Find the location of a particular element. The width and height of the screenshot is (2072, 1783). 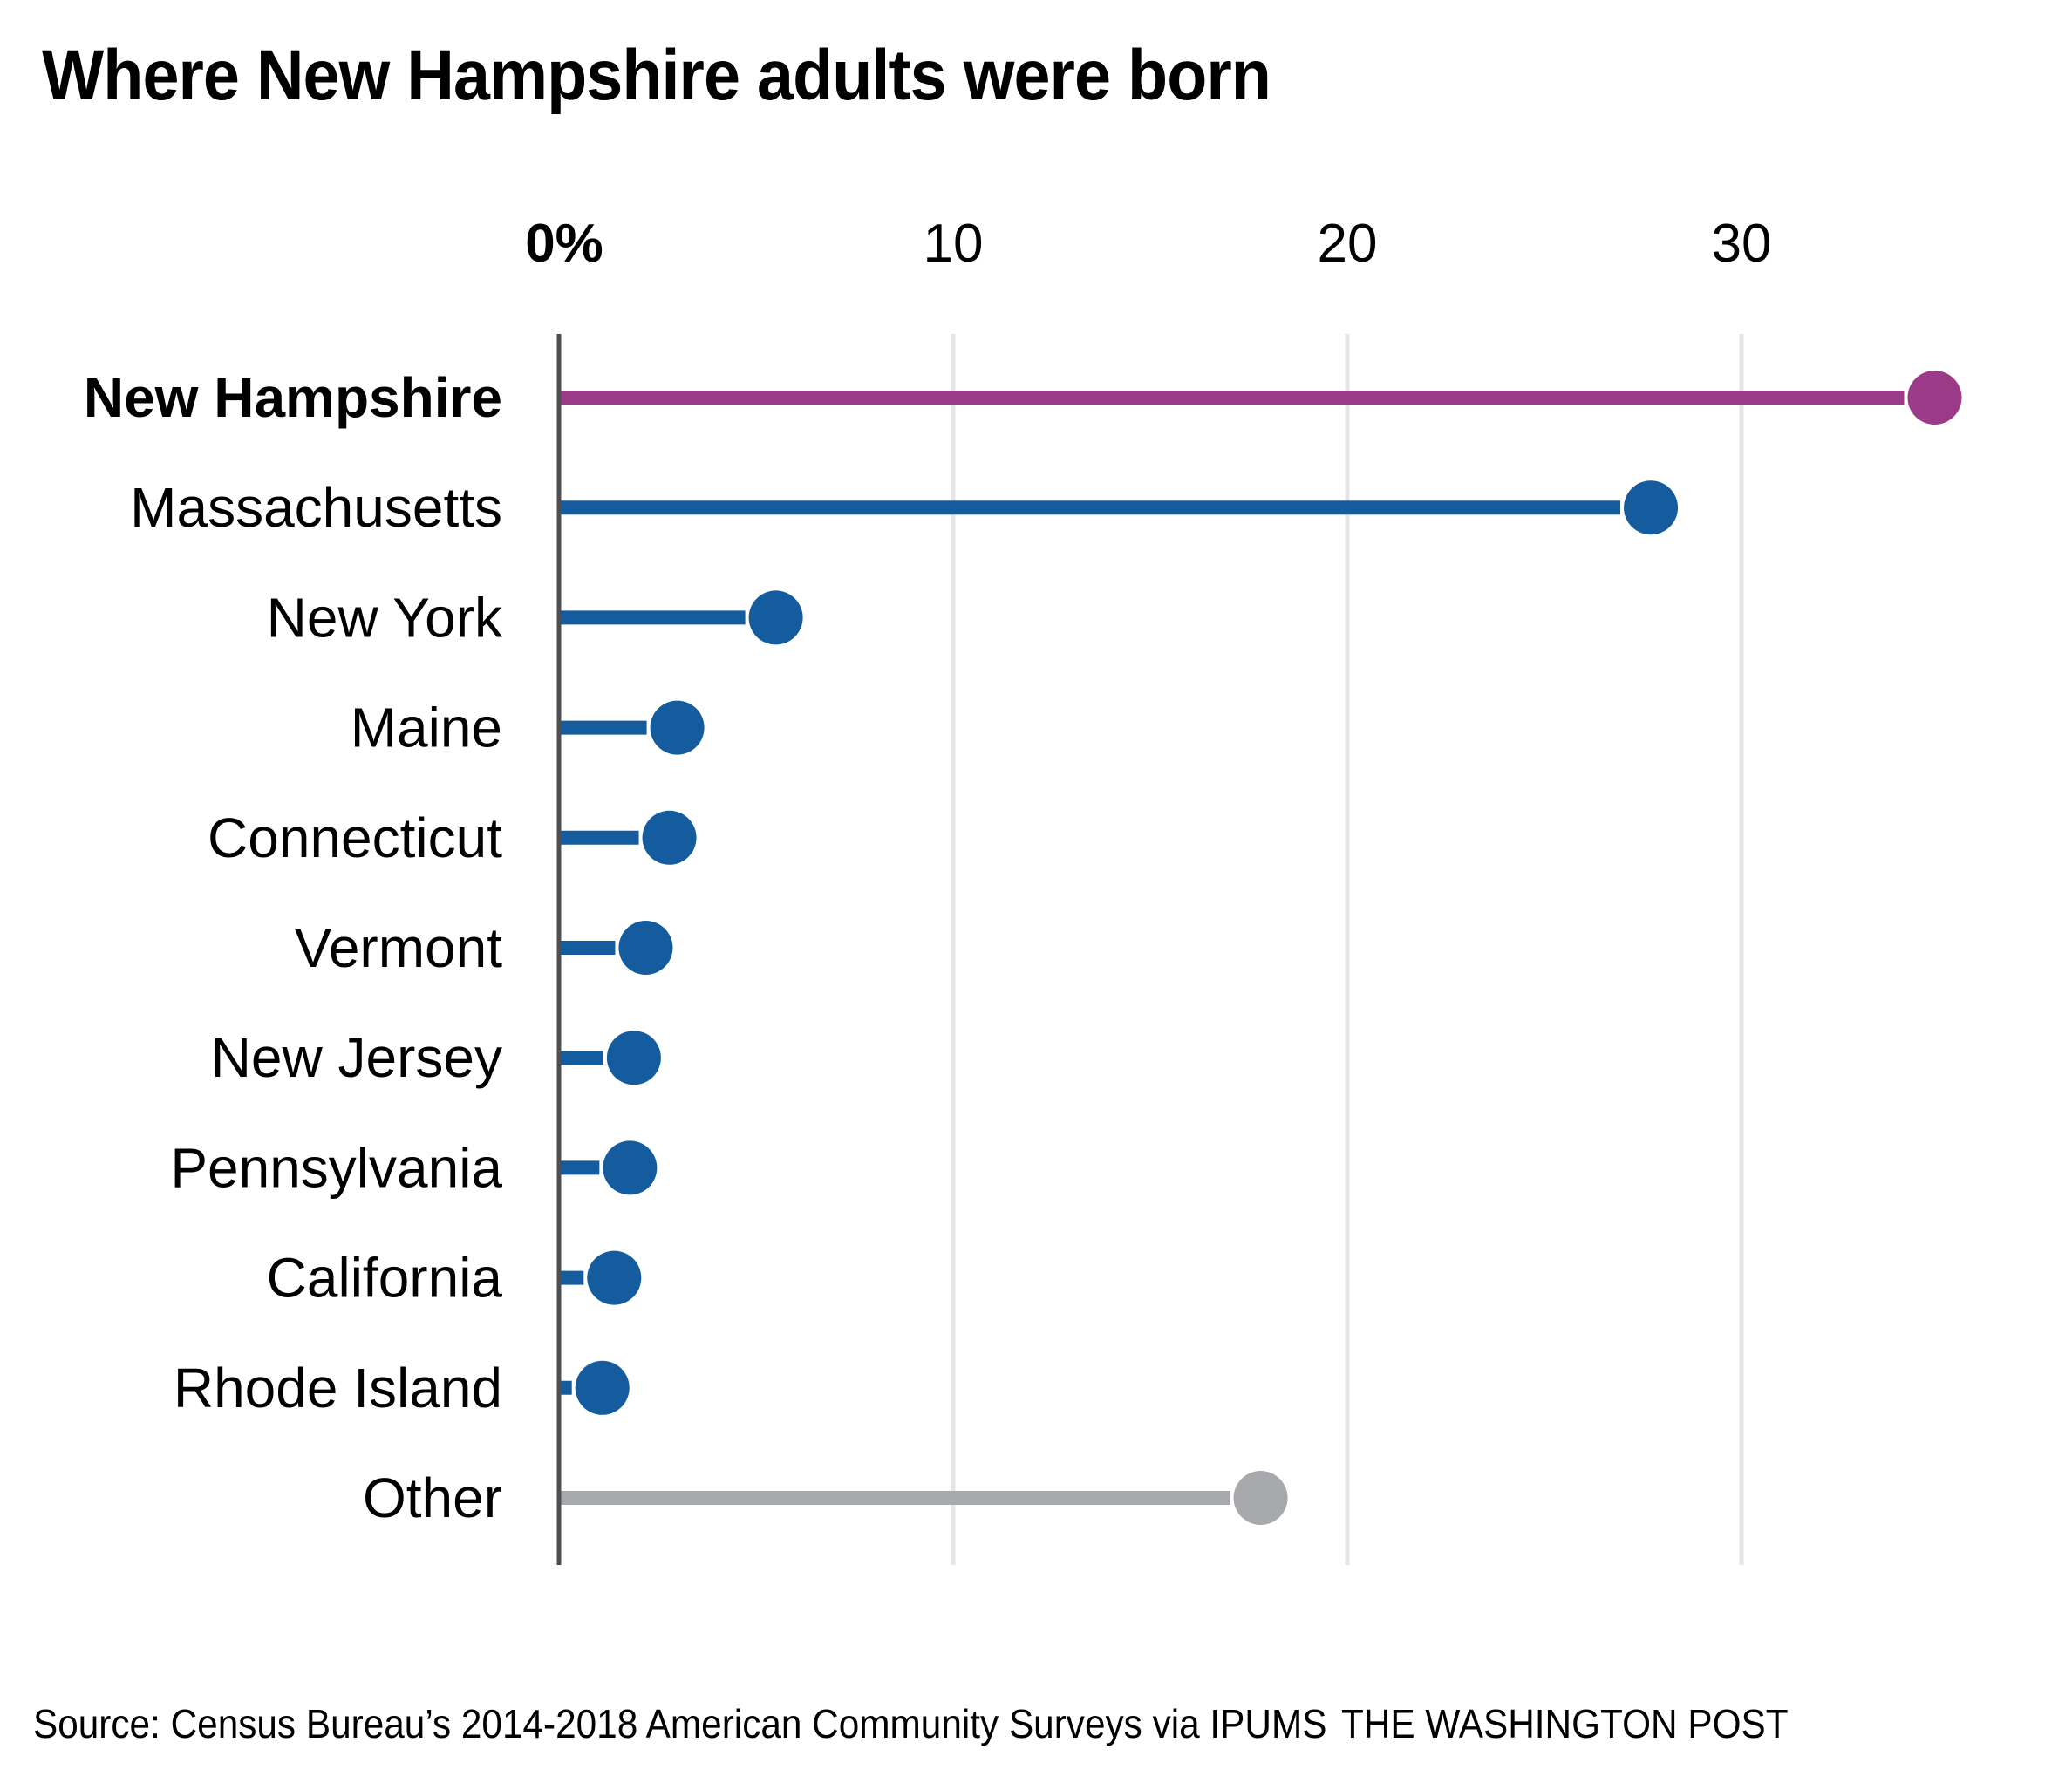

dot-vermont is located at coordinates (645, 948).